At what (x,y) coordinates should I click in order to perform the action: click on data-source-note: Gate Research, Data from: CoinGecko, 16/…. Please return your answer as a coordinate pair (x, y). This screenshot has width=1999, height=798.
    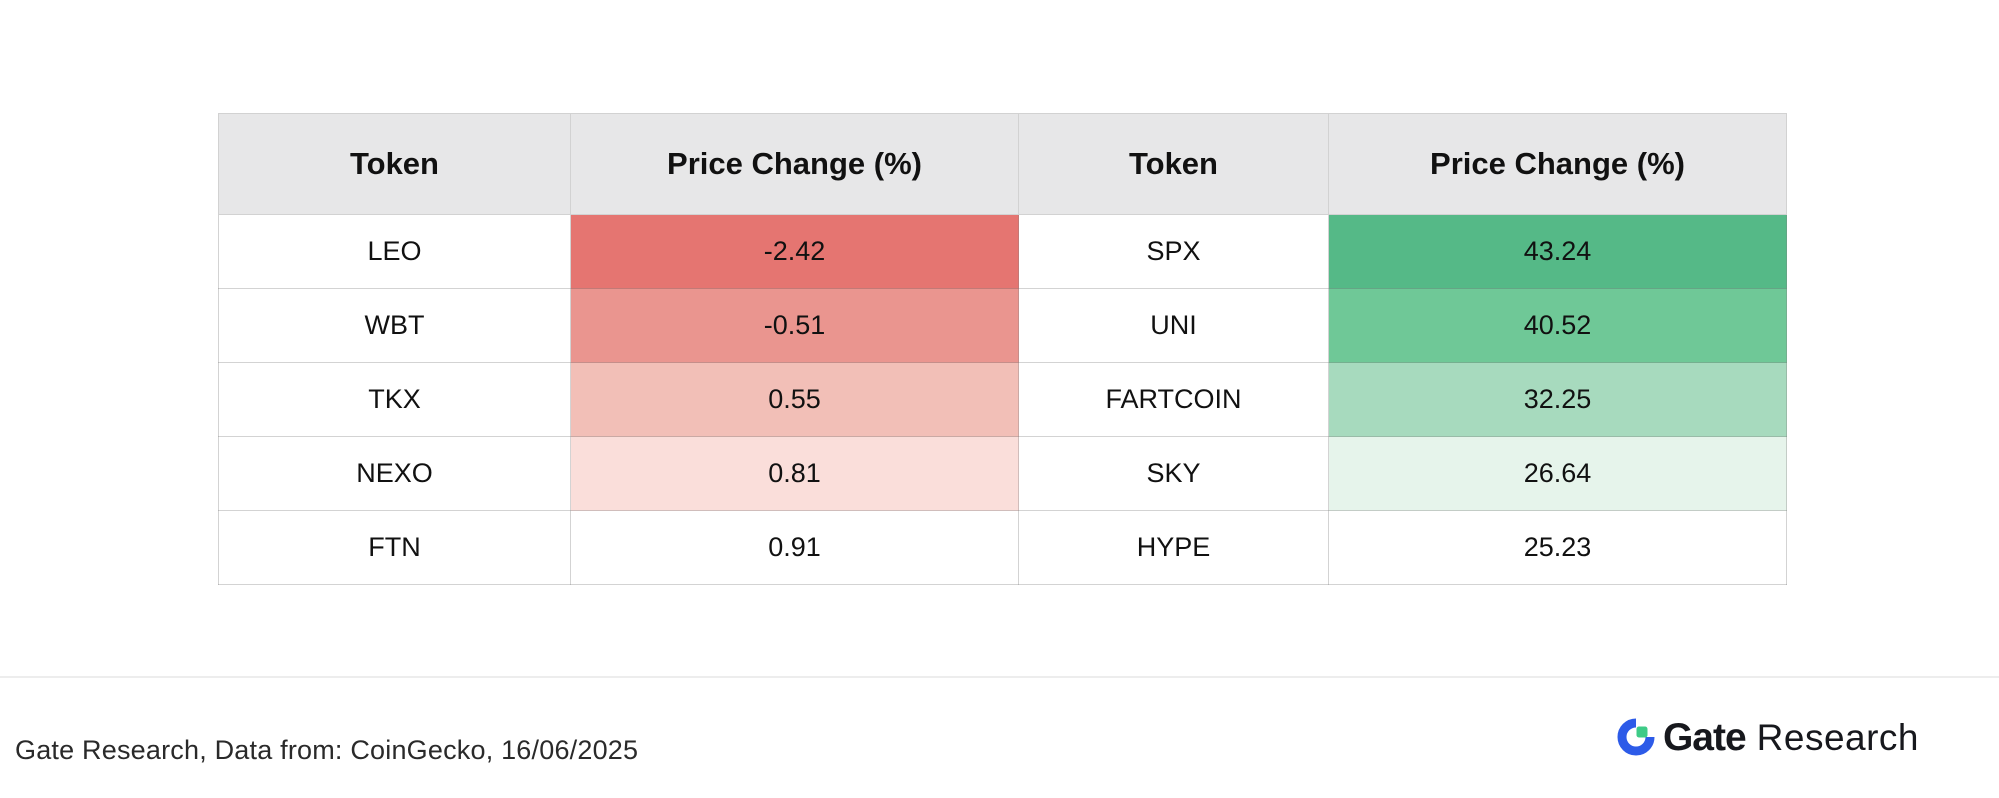
    Looking at the image, I should click on (327, 749).